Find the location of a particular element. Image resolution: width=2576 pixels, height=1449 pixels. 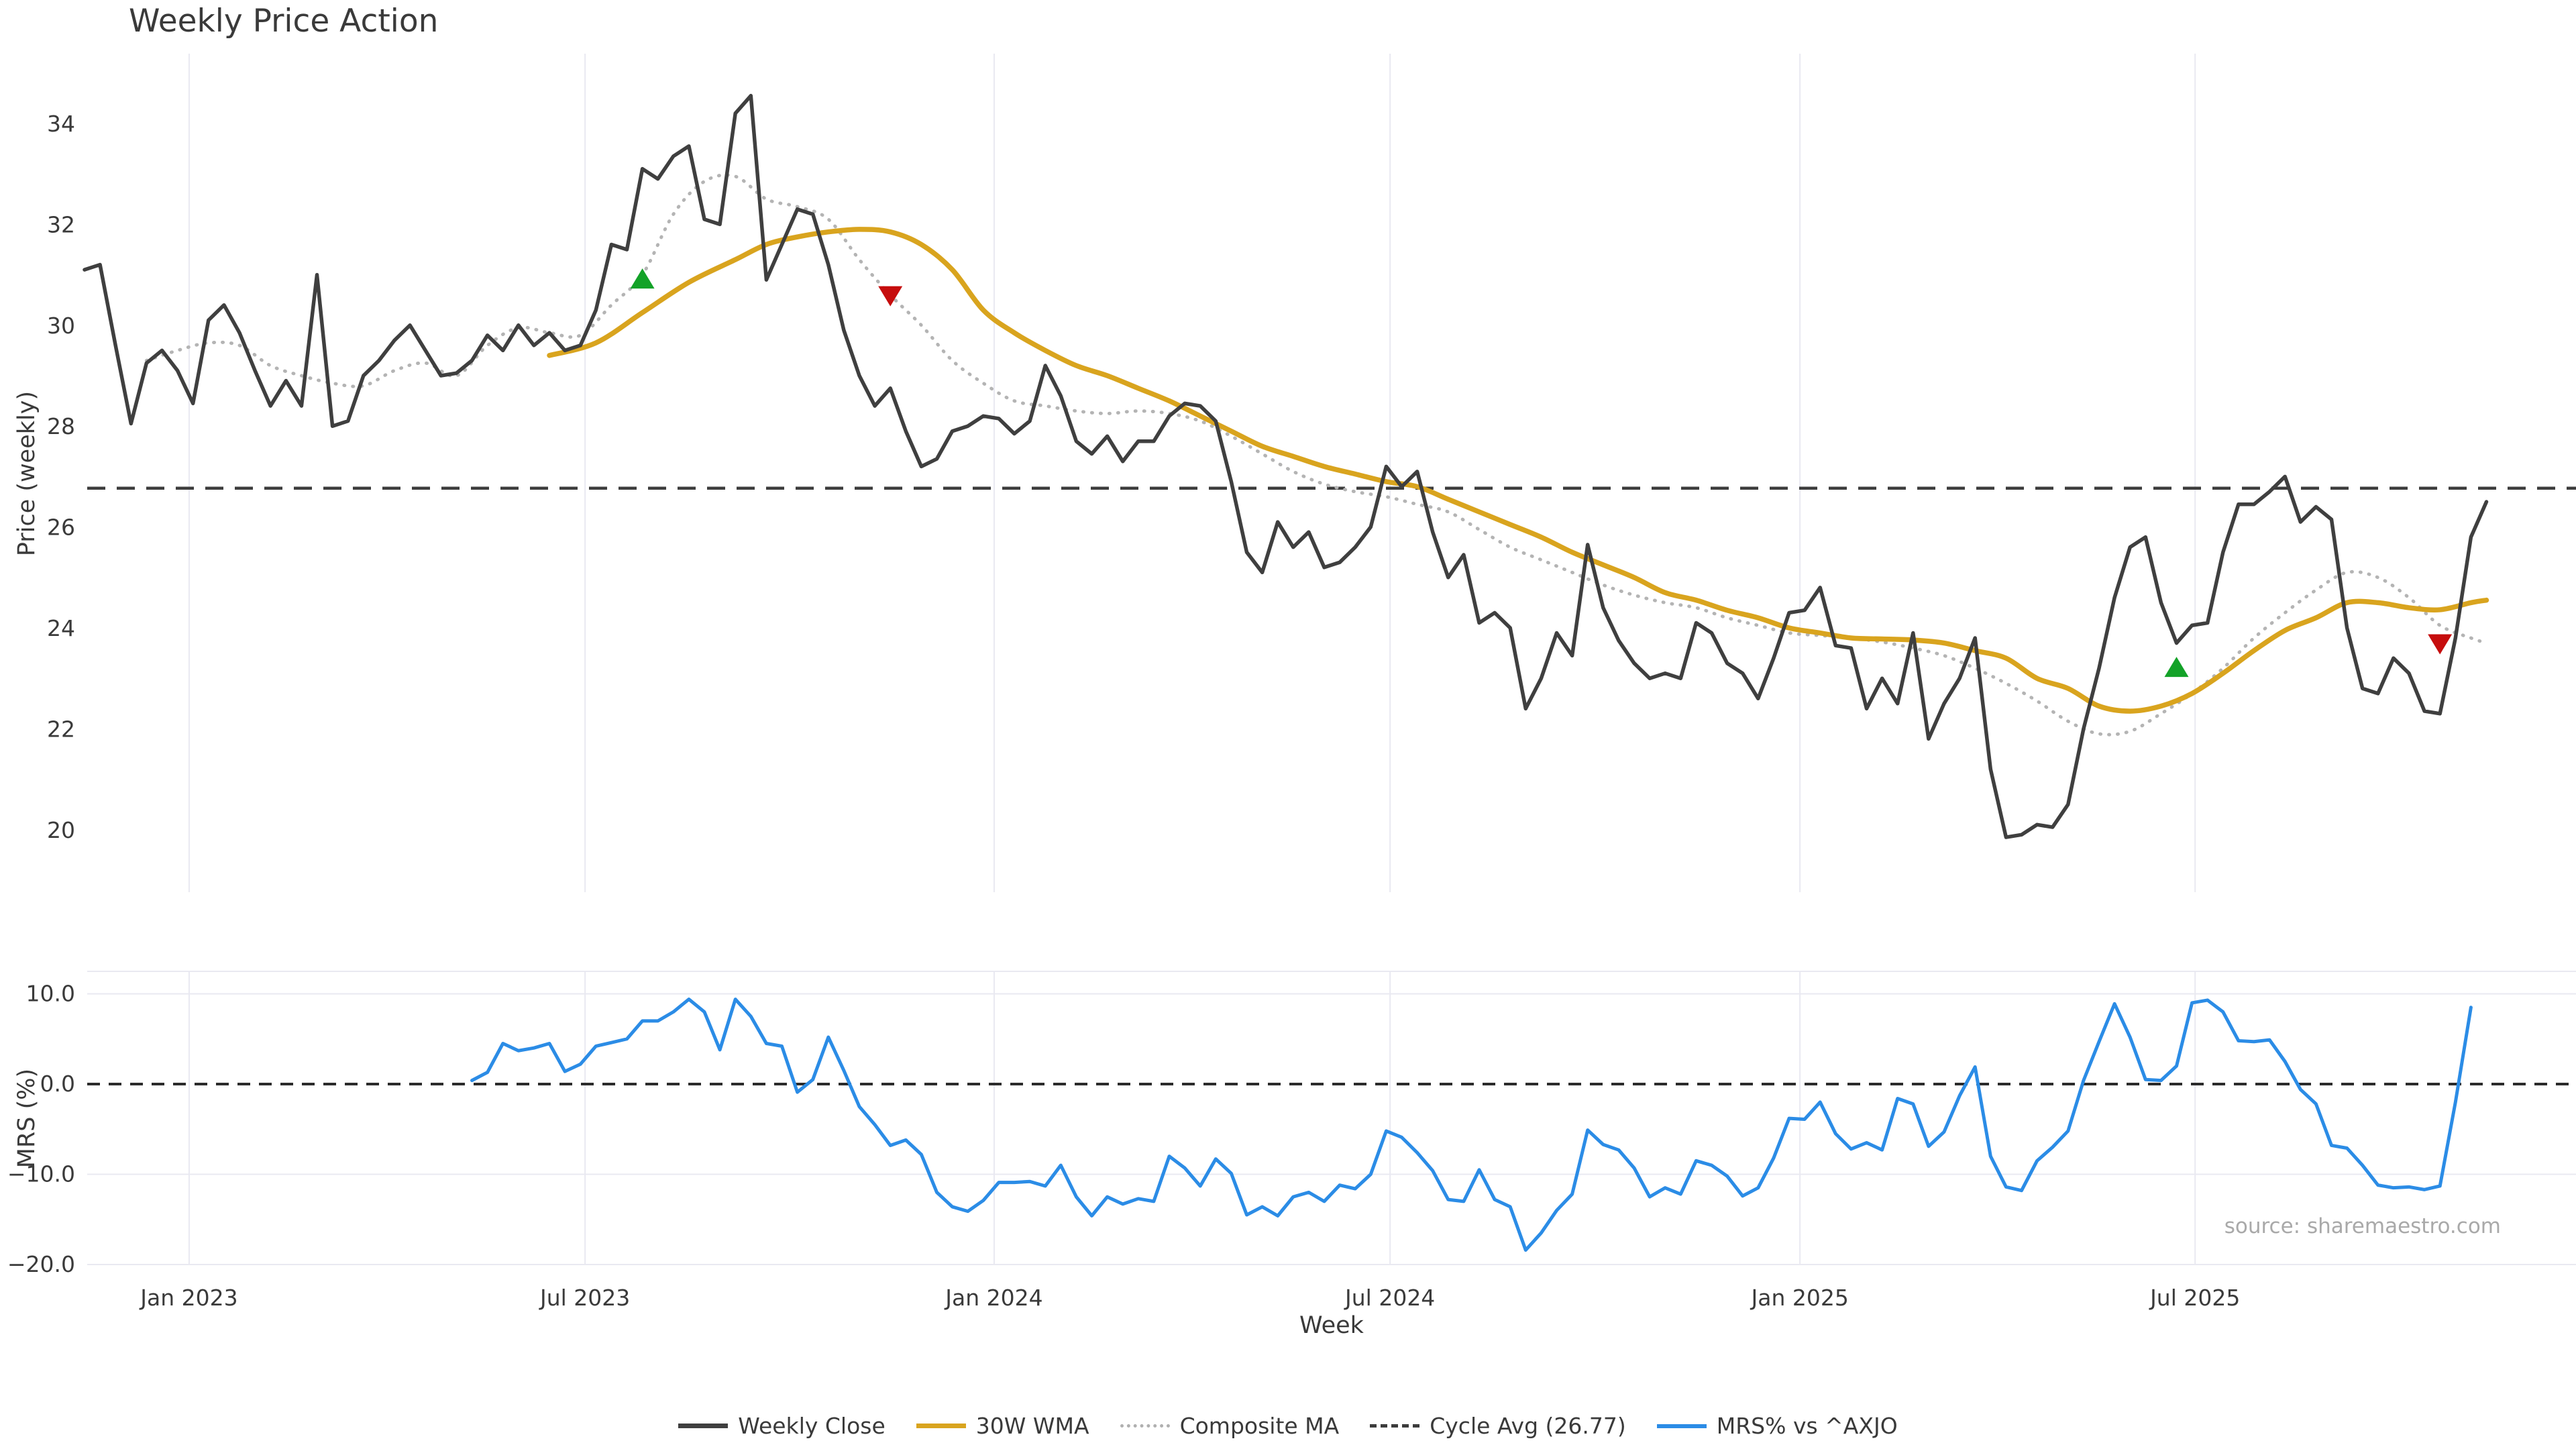

price-y-tick-label: 20 is located at coordinates (61, 830).